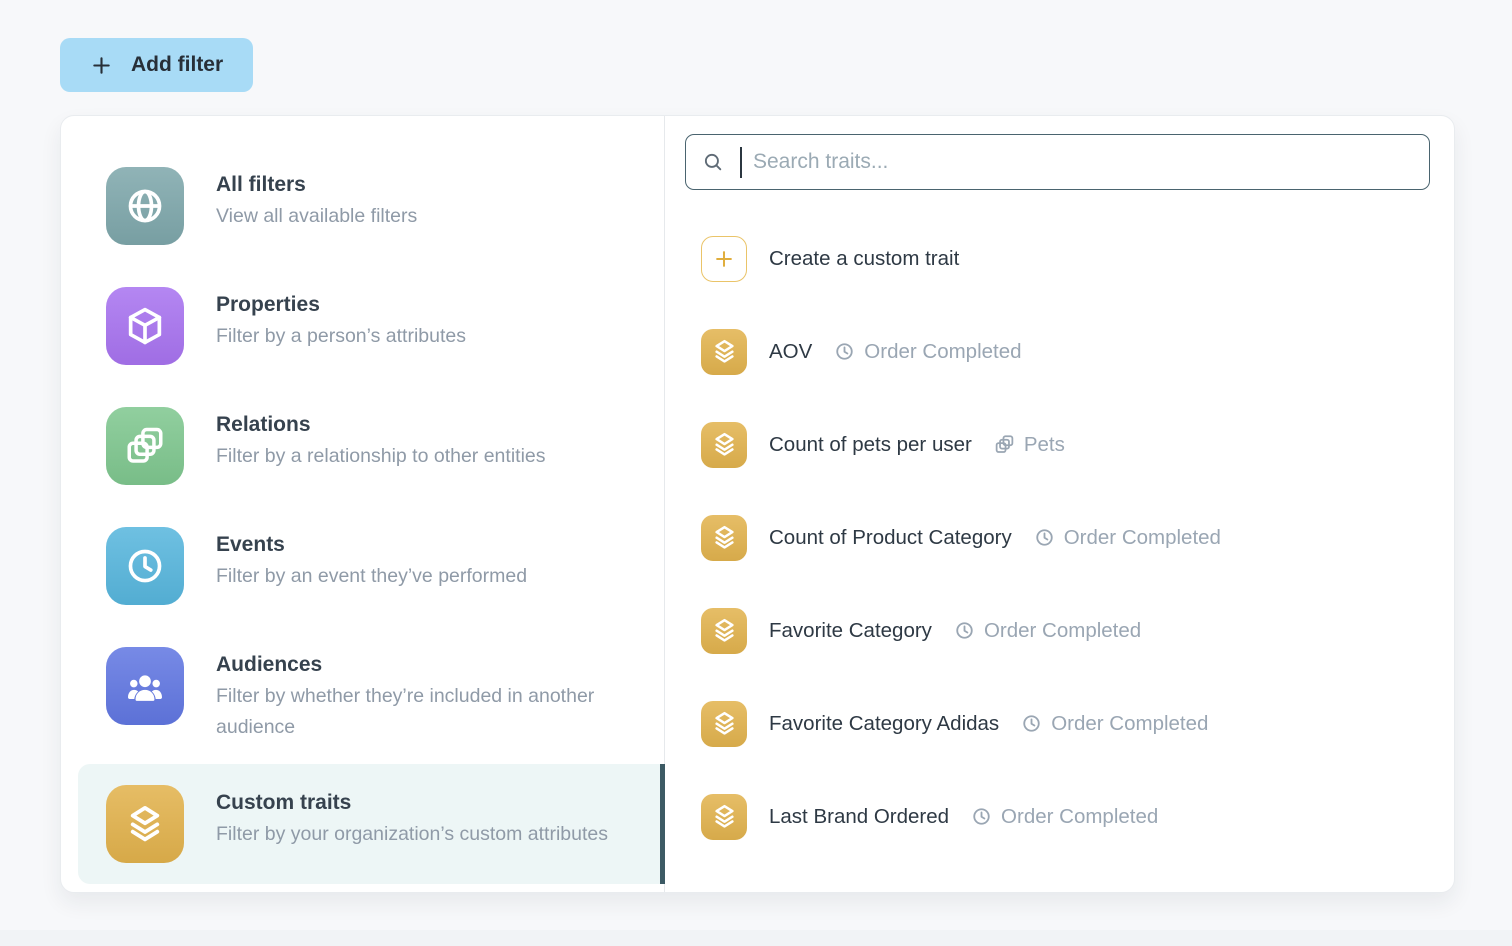 The width and height of the screenshot is (1512, 946). What do you see at coordinates (741, 162) in the screenshot?
I see `text-caret` at bounding box center [741, 162].